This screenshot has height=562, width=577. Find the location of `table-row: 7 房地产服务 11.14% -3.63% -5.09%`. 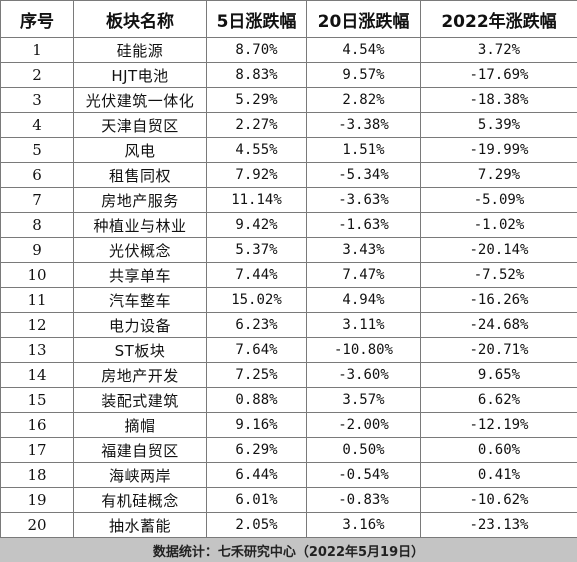

table-row: 7 房地产服务 11.14% -3.63% -5.09% is located at coordinates (288, 200).